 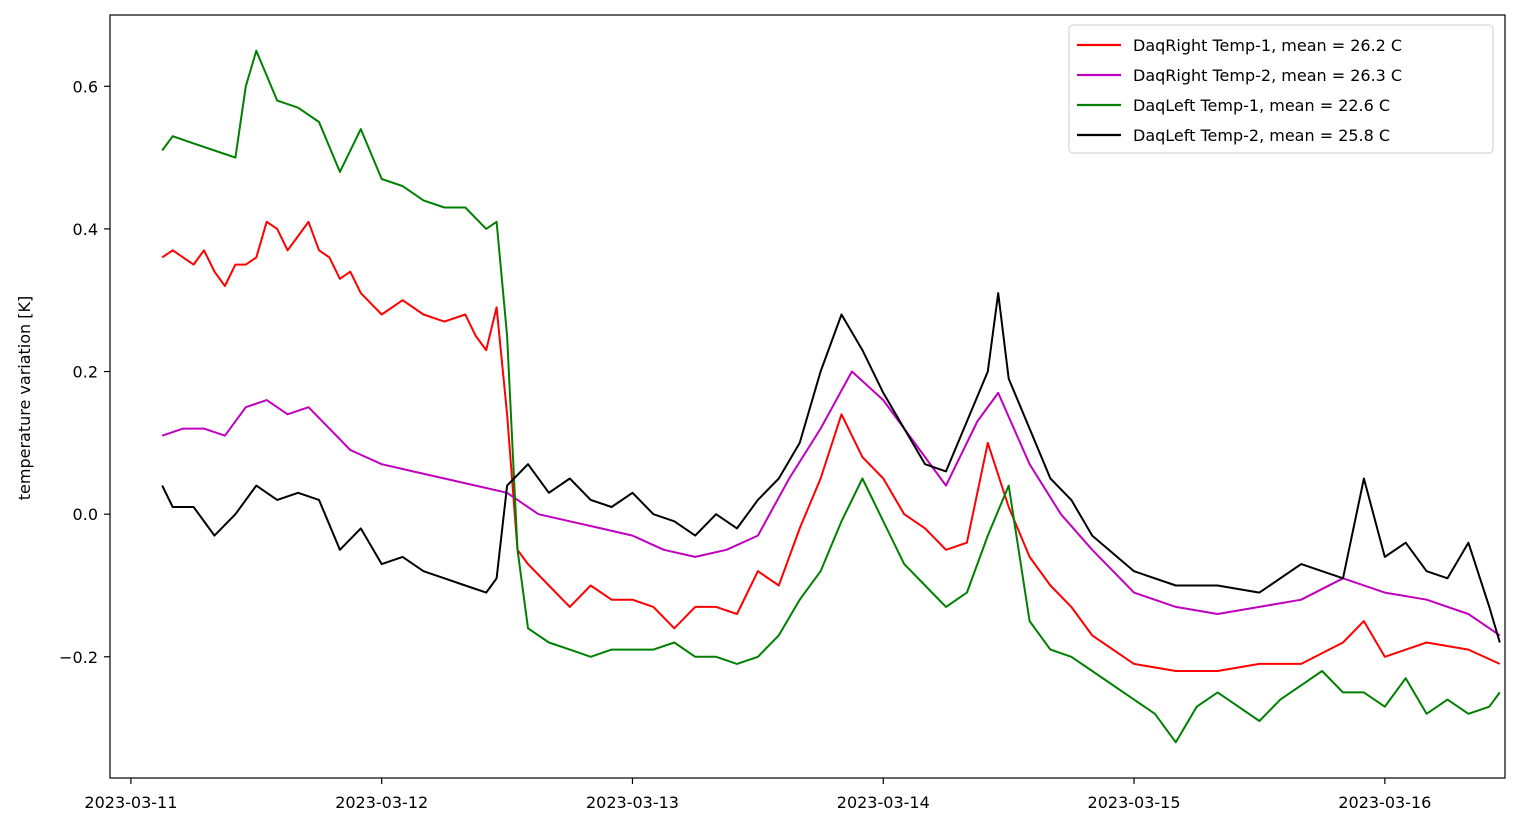 I want to click on legend-label-3: DaqLeft Temp-1, mean = 22.6 C, so click(x=1261, y=105).